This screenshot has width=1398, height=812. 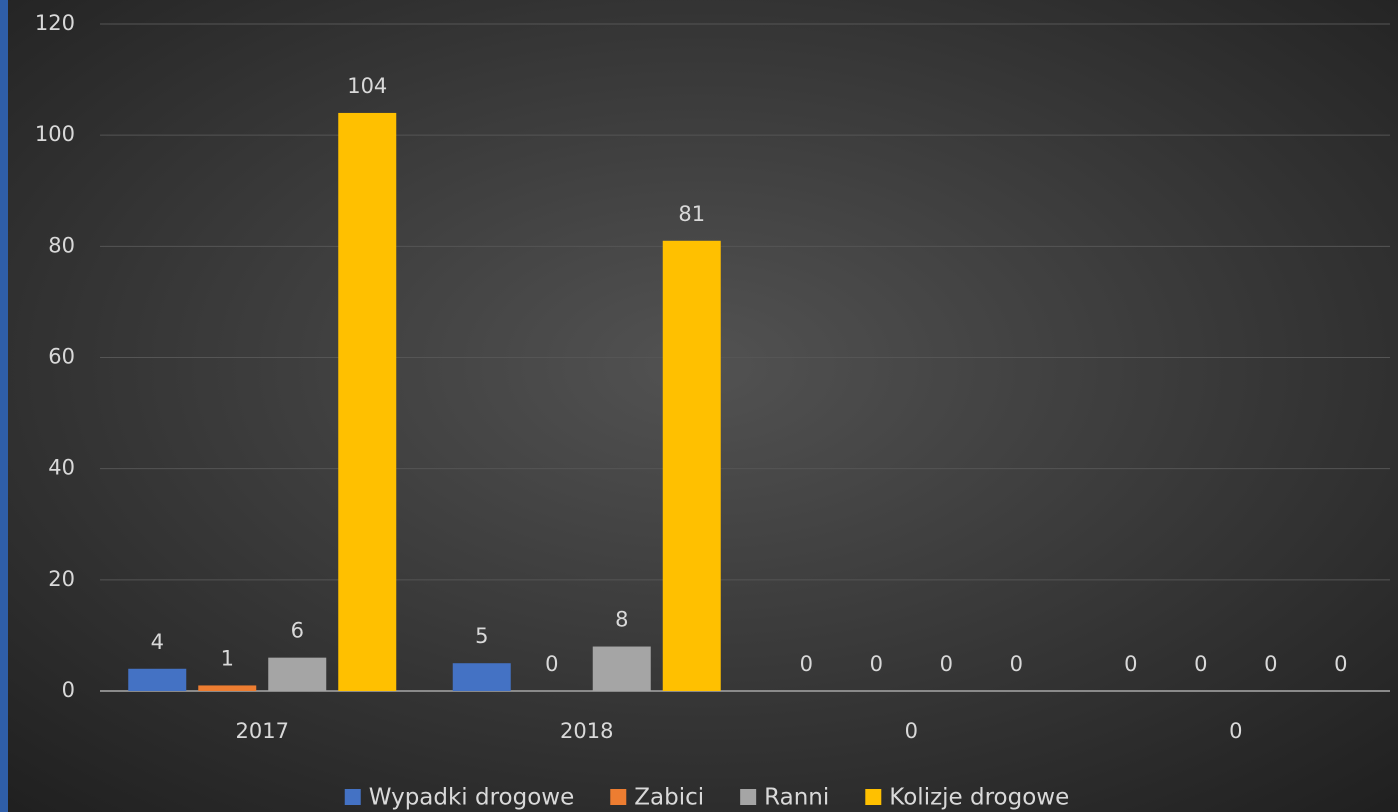 I want to click on data-label: 6, so click(x=297, y=631).